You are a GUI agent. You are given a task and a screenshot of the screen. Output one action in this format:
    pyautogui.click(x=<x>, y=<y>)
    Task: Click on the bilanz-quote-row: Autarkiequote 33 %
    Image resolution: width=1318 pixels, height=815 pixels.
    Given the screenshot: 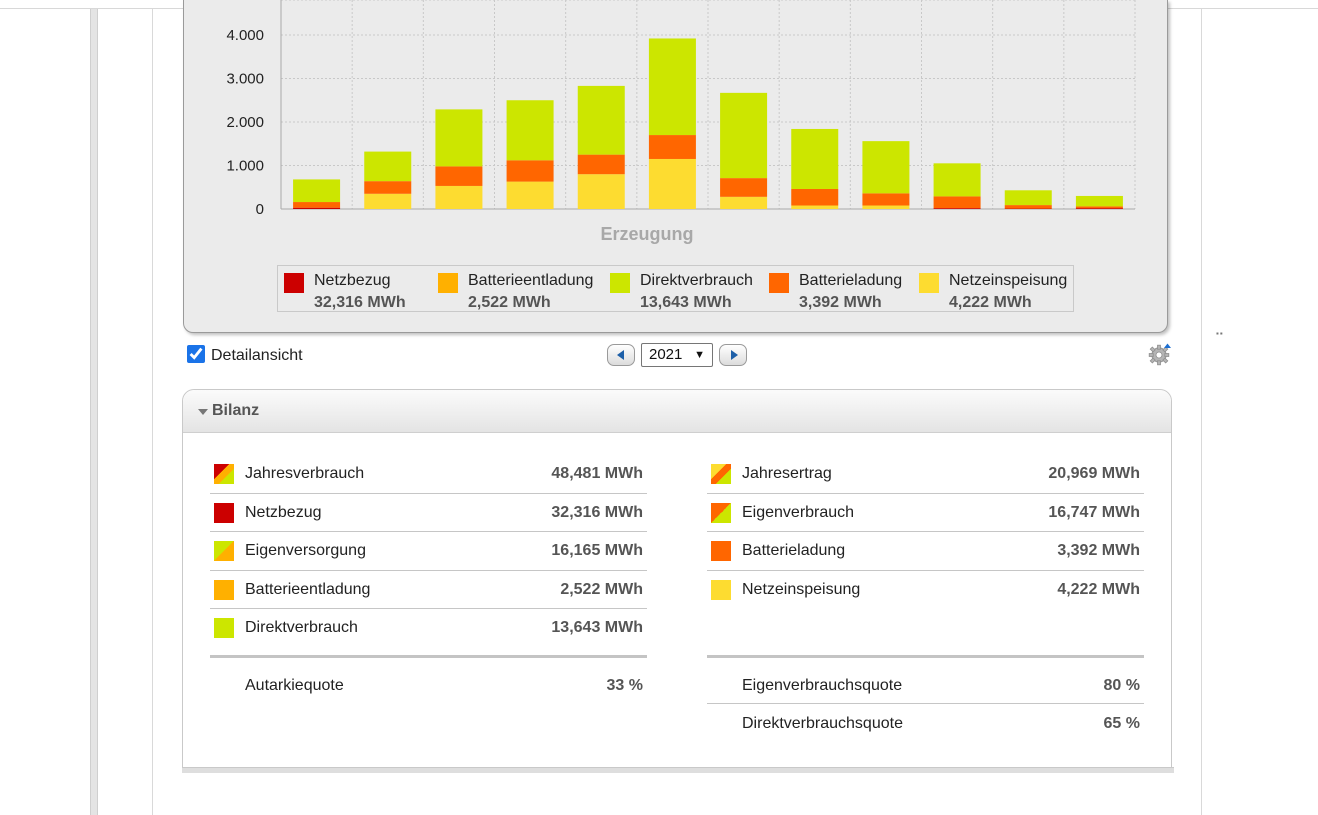 What is the action you would take?
    pyautogui.click(x=428, y=685)
    